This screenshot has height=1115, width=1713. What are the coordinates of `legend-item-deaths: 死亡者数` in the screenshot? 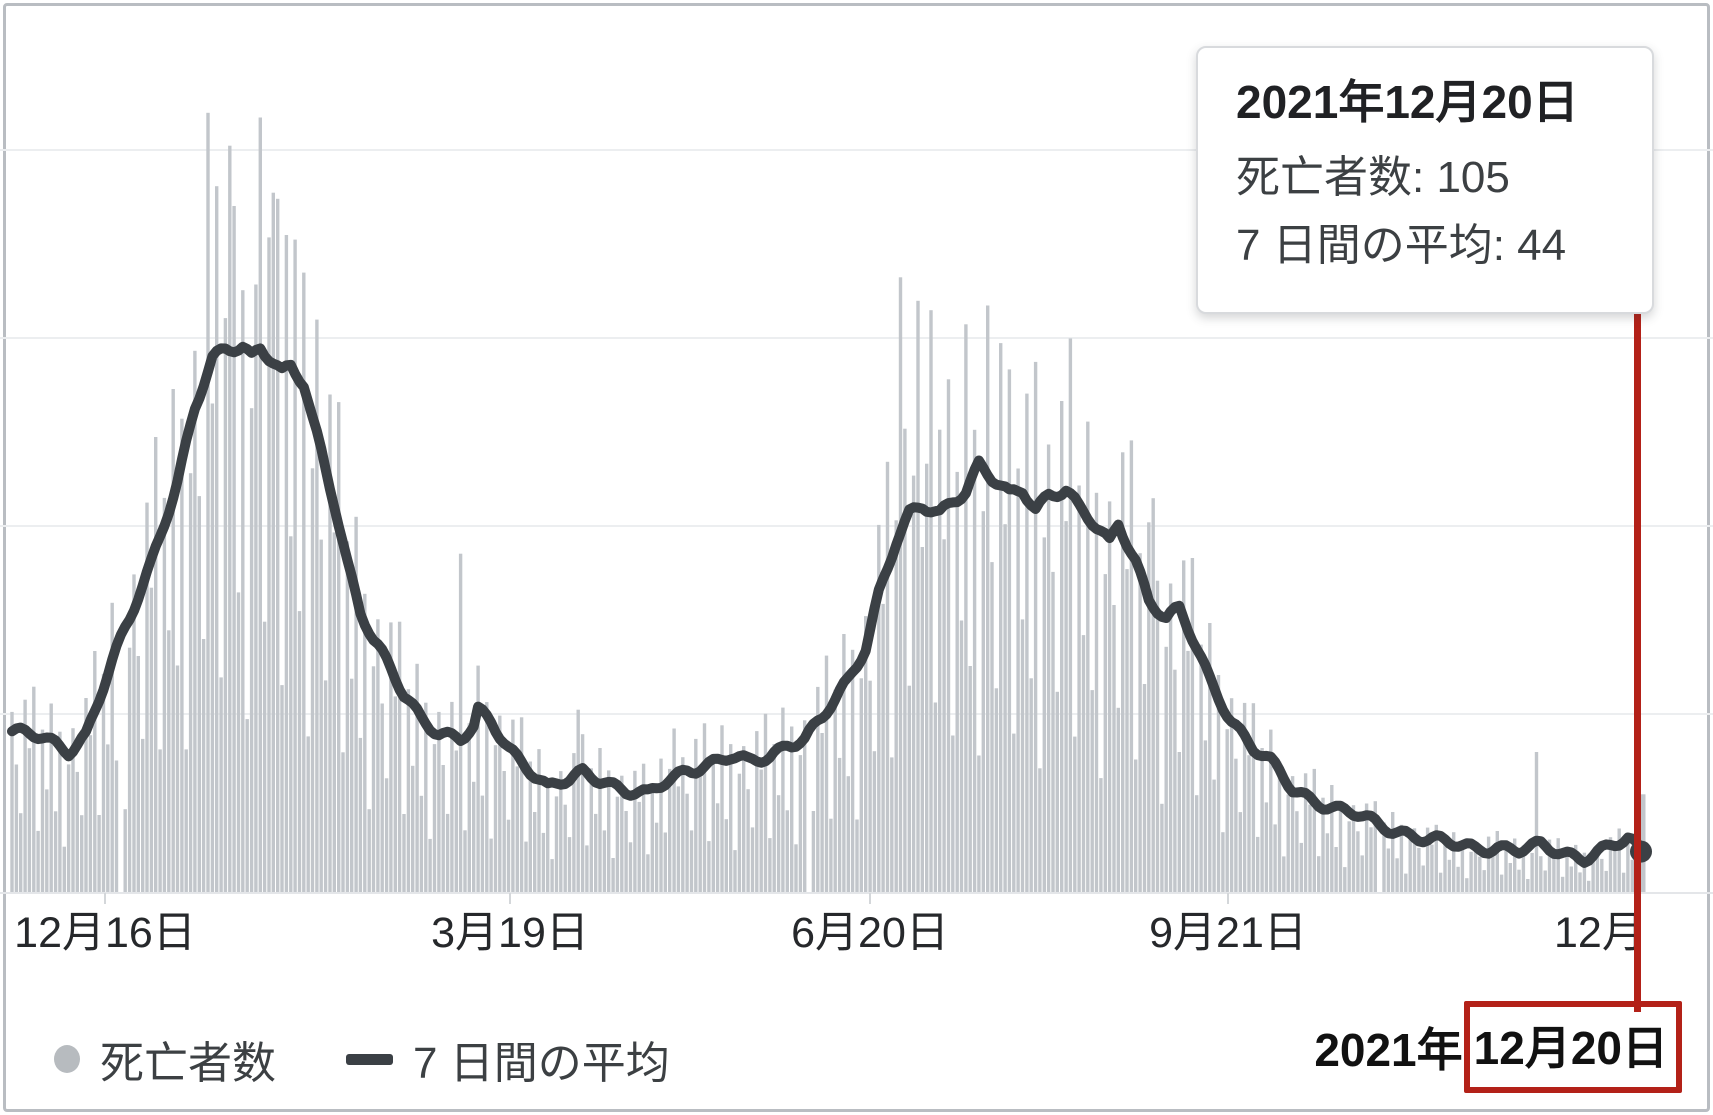 It's located at (165, 1059).